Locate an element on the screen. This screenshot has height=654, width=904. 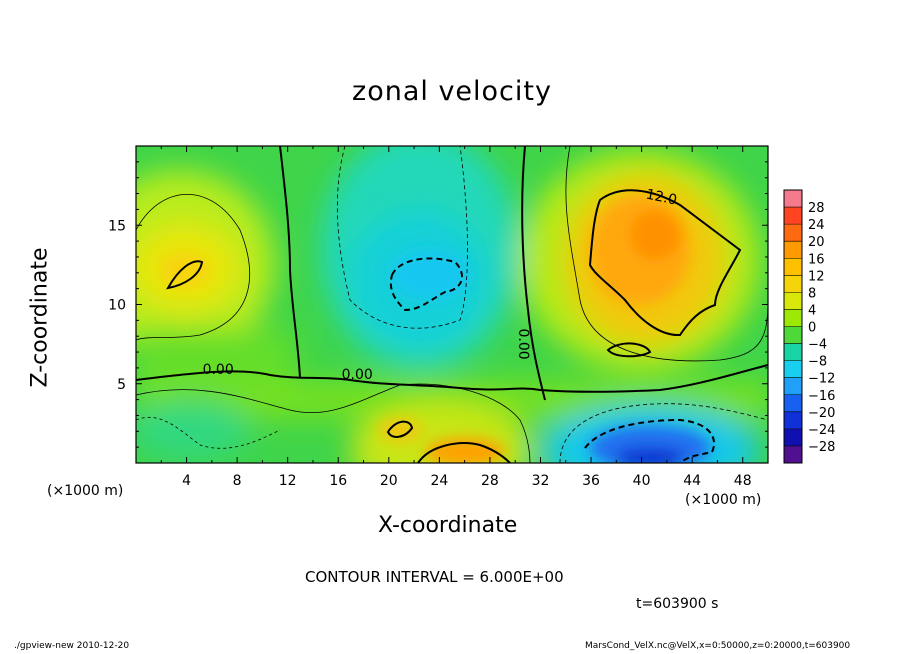
x-tick-label: 32 is located at coordinates (541, 481).